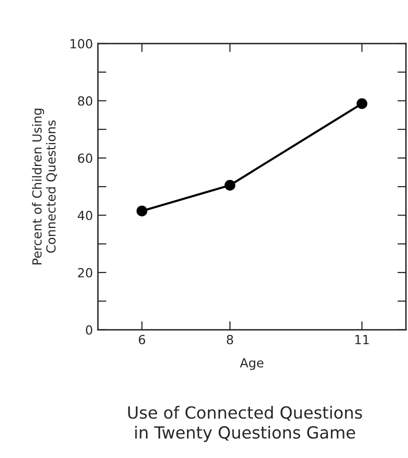  I want to click on x-tick-label: 8, so click(230, 339).